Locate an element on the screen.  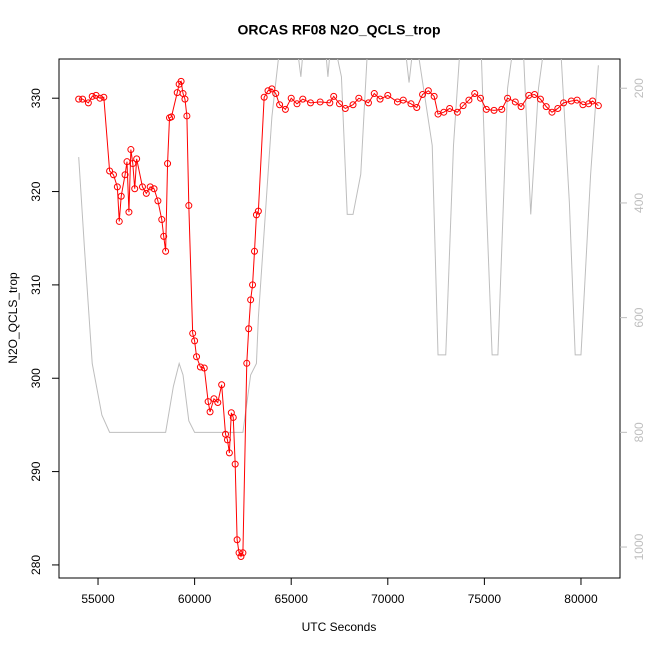
y2-tick-label: 1000 is located at coordinates (639, 546).